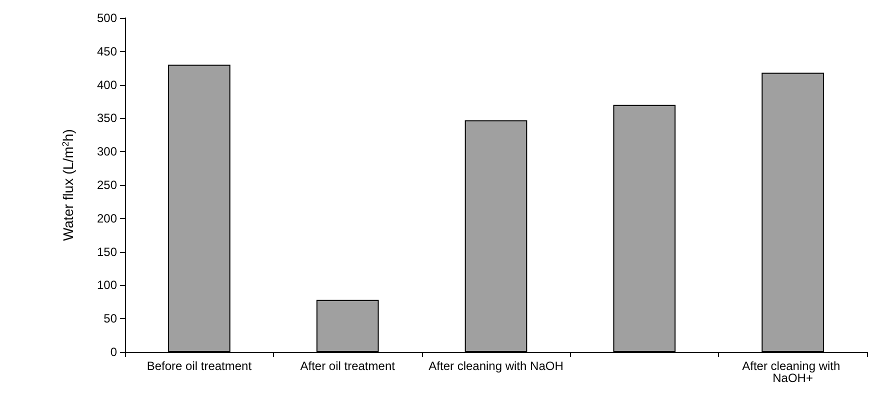 The width and height of the screenshot is (879, 414). Describe the element at coordinates (114, 352) in the screenshot. I see `y-tick-label: 0` at that location.